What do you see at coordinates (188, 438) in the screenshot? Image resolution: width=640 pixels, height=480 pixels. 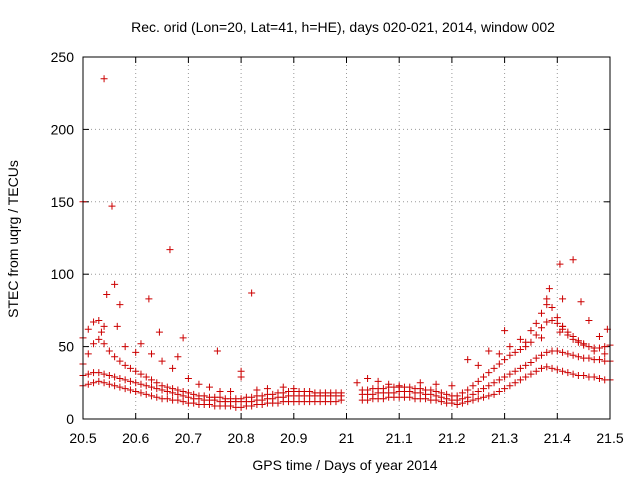 I see `x-tick-label: 20.7` at bounding box center [188, 438].